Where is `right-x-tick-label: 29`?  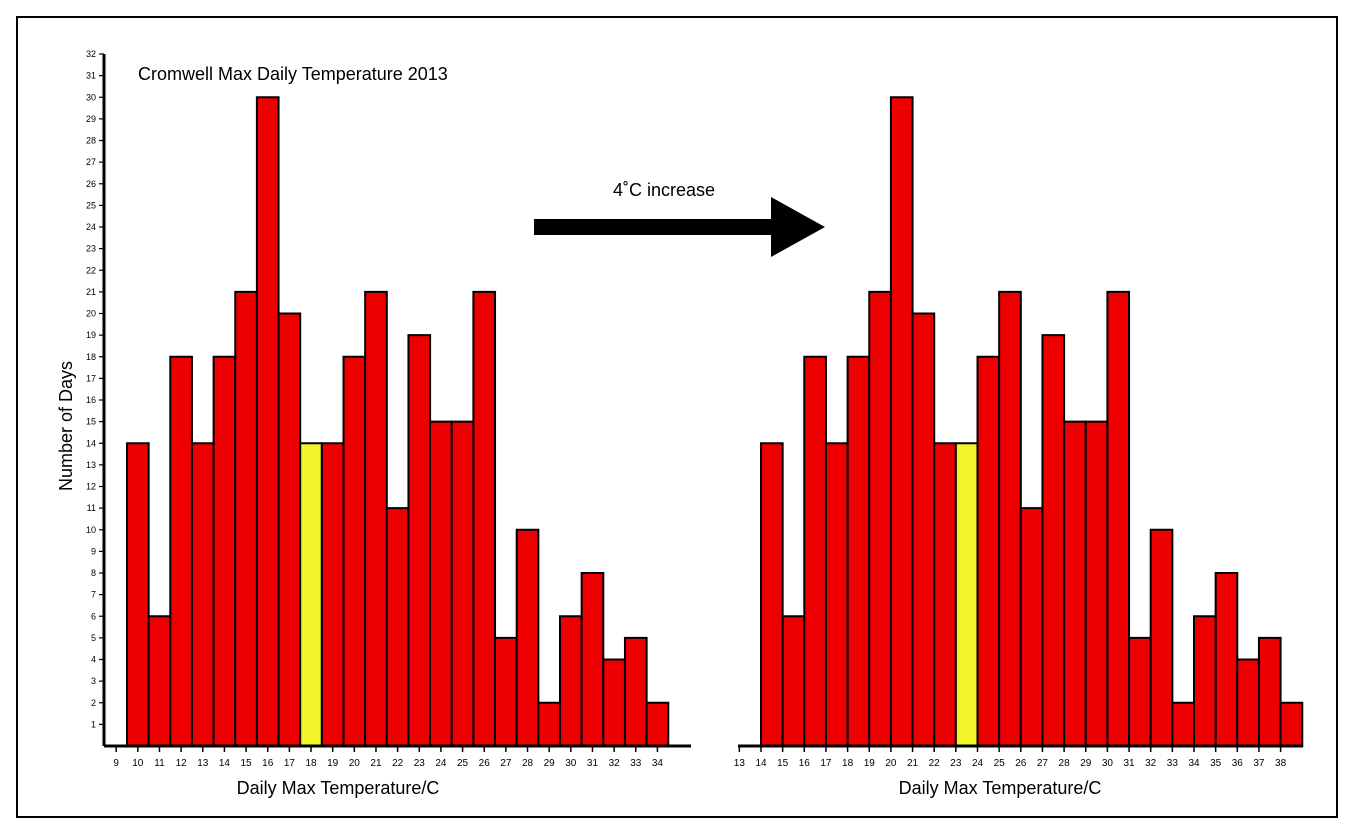
right-x-tick-label: 29 is located at coordinates (1086, 763).